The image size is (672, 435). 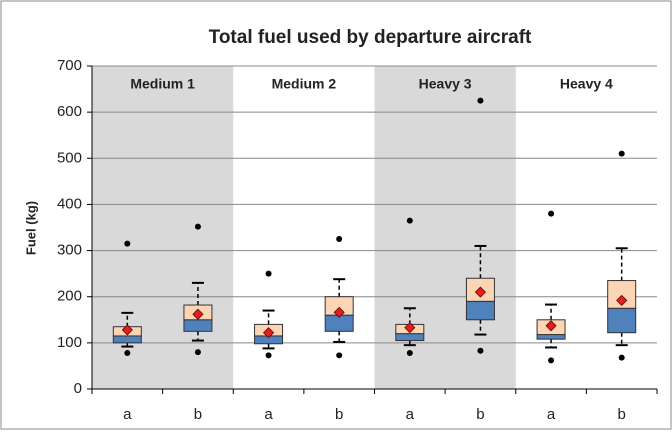 What do you see at coordinates (586, 84) in the screenshot?
I see `group-label: Heavy 4` at bounding box center [586, 84].